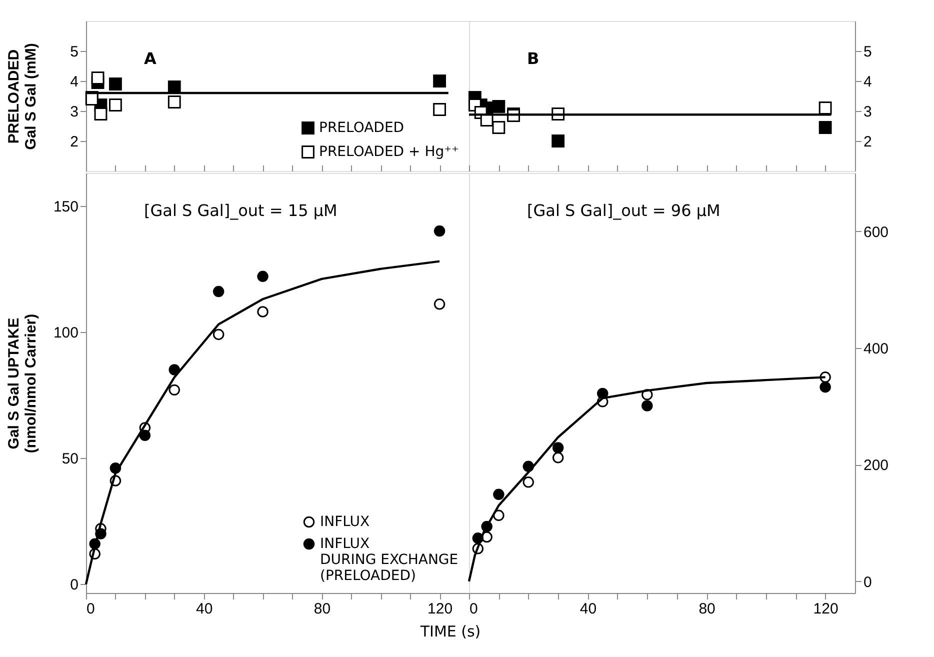 Image resolution: width=934 pixels, height=657 pixels. Describe the element at coordinates (23, 384) in the screenshot. I see `y-axis-title: Gal S Gal UPTAKE (nmol/nmol Carrier)` at that location.